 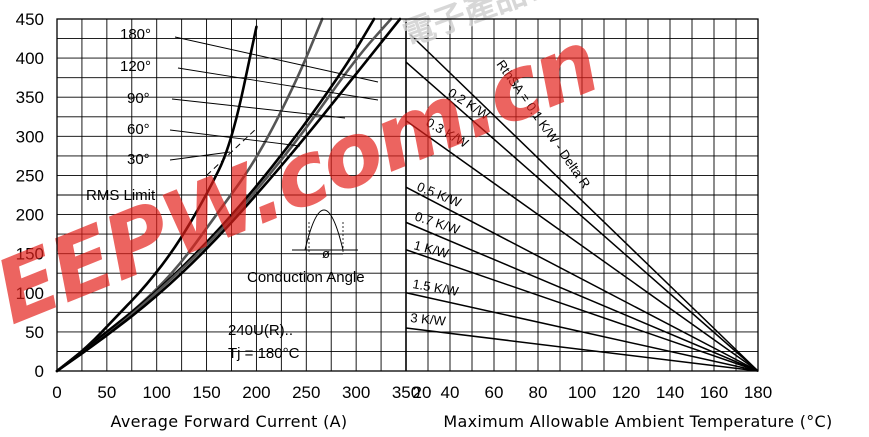 I want to click on phi-symbol: ø, so click(x=326, y=253).